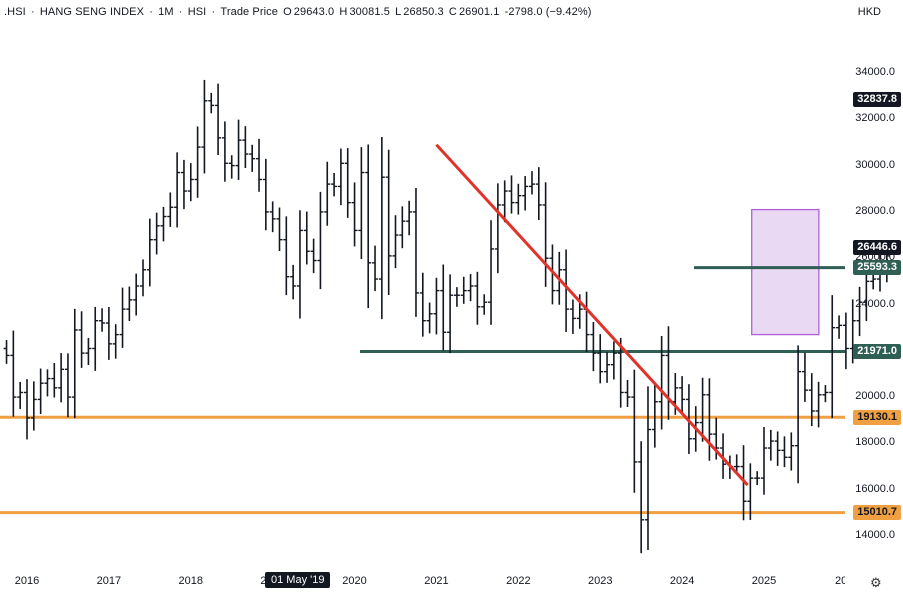 Image resolution: width=903 pixels, height=594 pixels. What do you see at coordinates (92, 12) in the screenshot?
I see `index-name: HANG SENG INDEX` at bounding box center [92, 12].